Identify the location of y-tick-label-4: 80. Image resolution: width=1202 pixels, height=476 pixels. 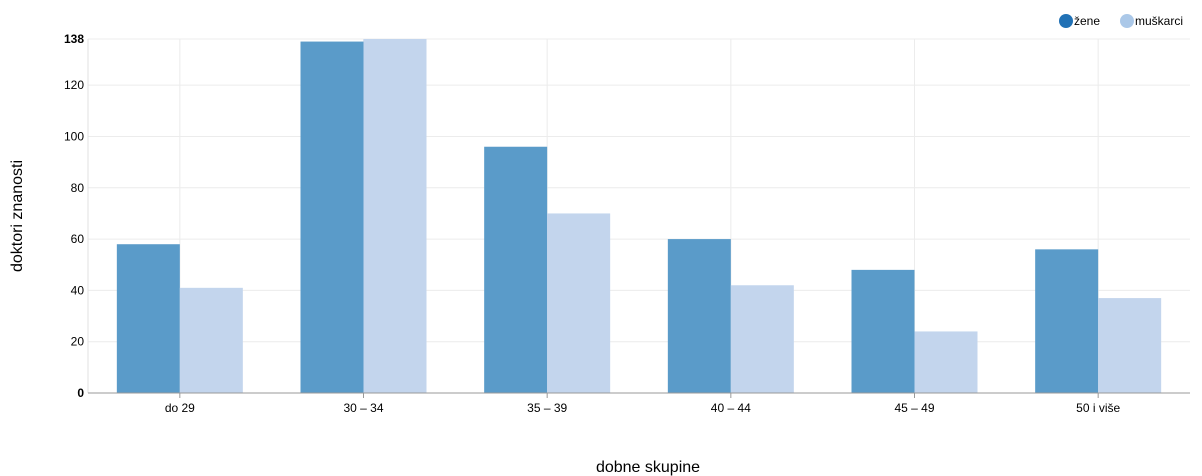
(78, 188).